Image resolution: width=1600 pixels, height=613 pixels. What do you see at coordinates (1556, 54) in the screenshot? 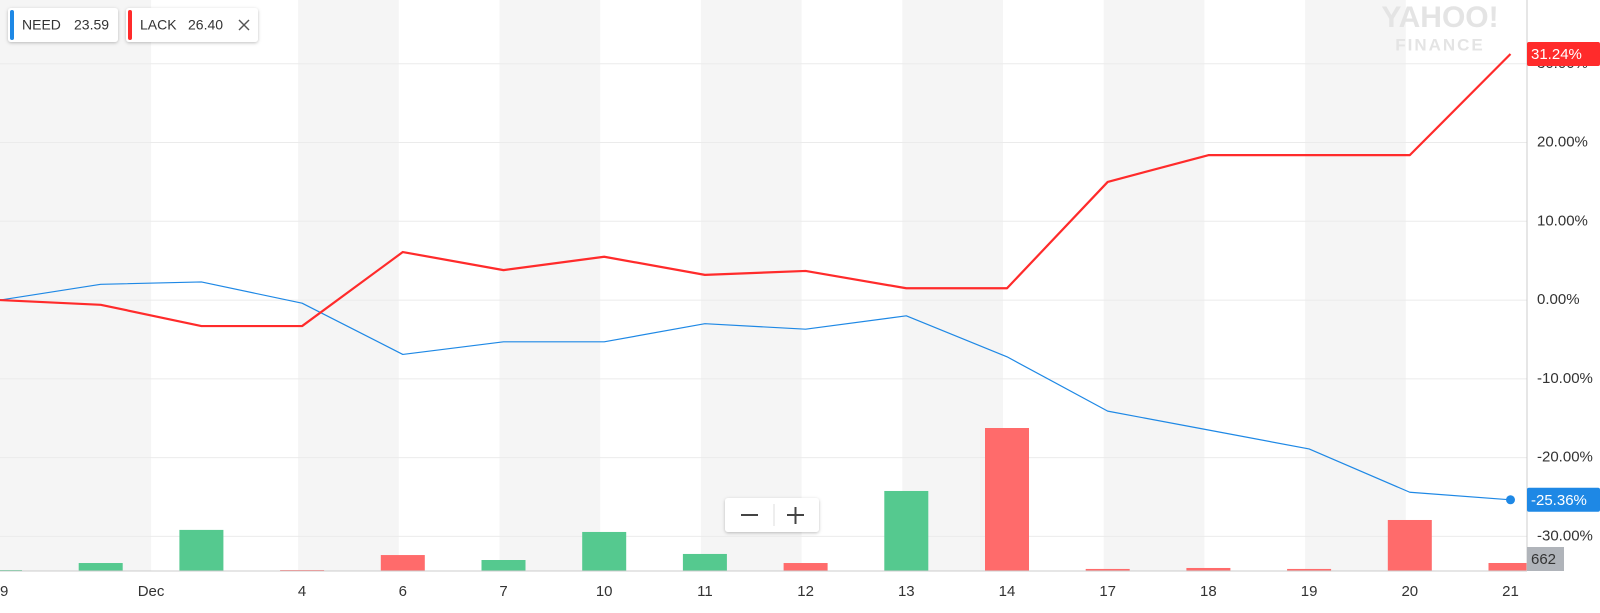
I see `last-value-label: 31.24%` at bounding box center [1556, 54].